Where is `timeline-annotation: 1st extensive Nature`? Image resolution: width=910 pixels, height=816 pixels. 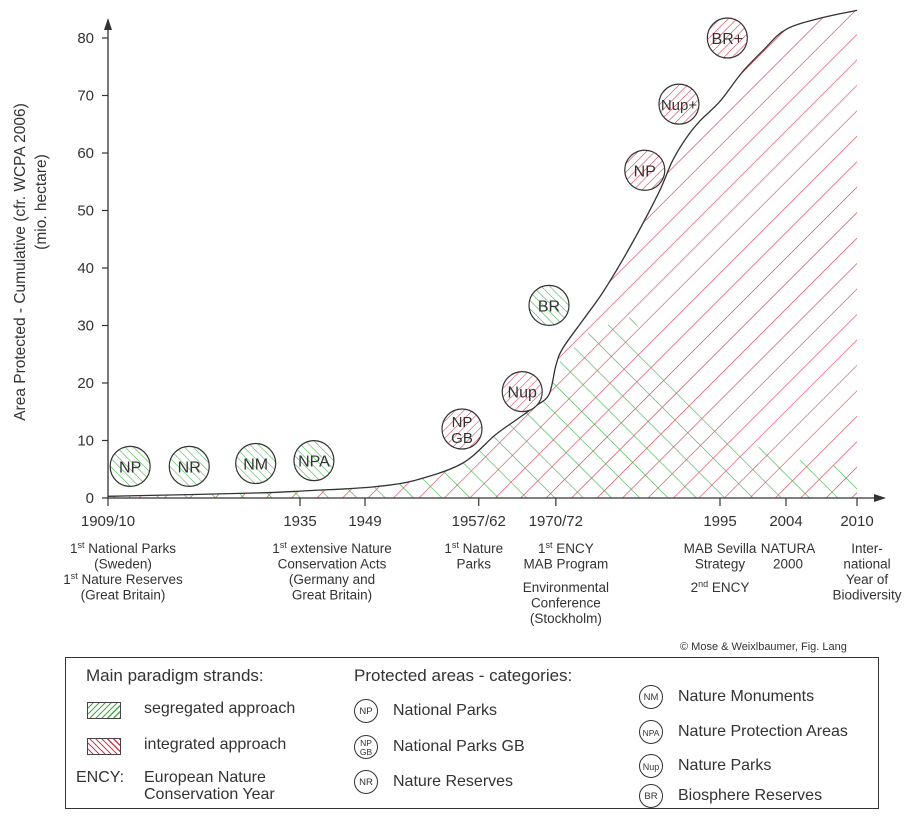
timeline-annotation: 1st extensive Nature is located at coordinates (332, 548).